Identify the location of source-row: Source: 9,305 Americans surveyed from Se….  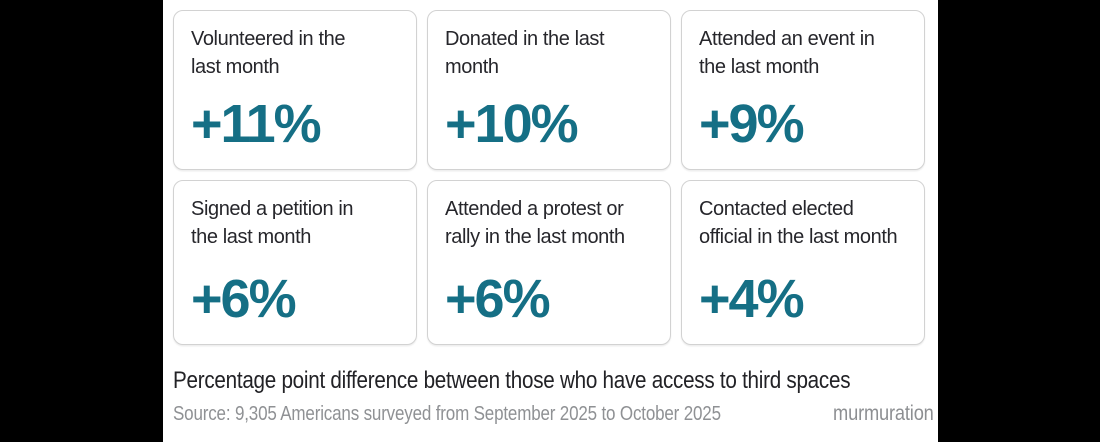
(553, 414).